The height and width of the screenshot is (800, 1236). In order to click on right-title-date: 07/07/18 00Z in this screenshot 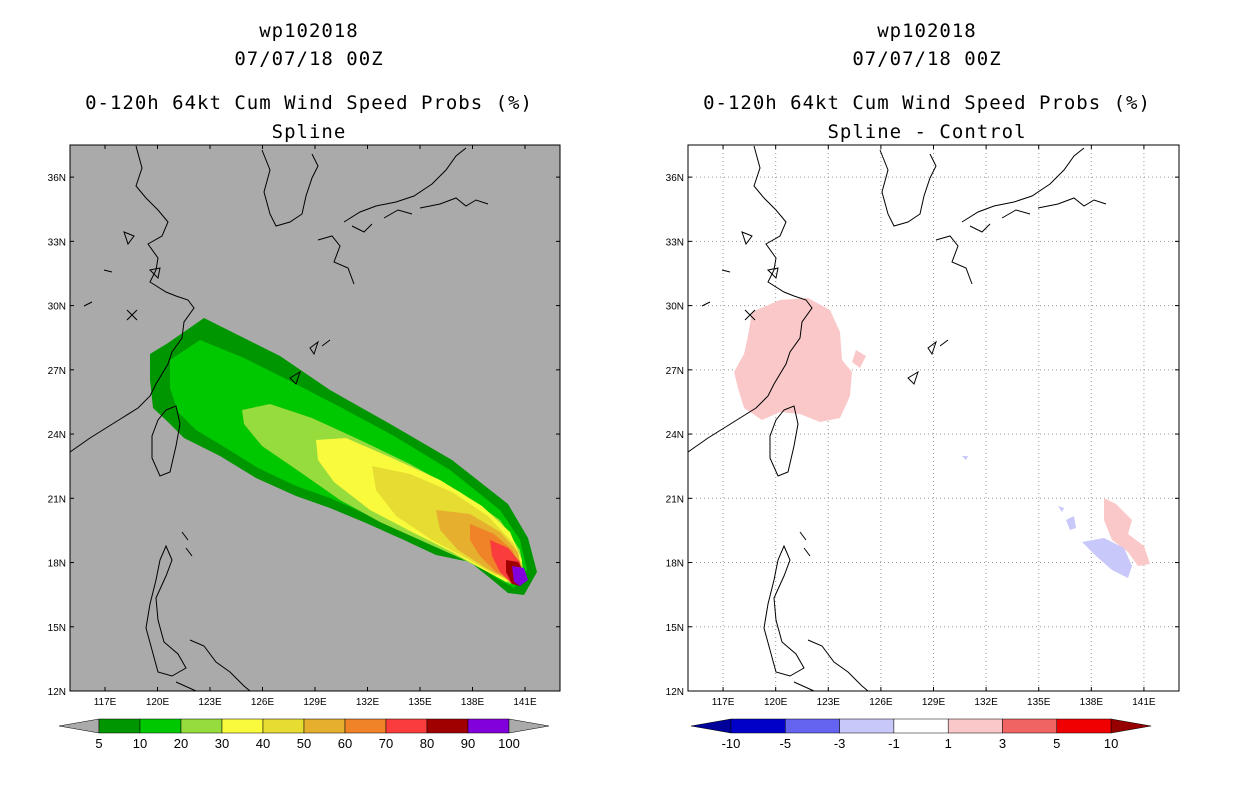, I will do `click(927, 59)`.